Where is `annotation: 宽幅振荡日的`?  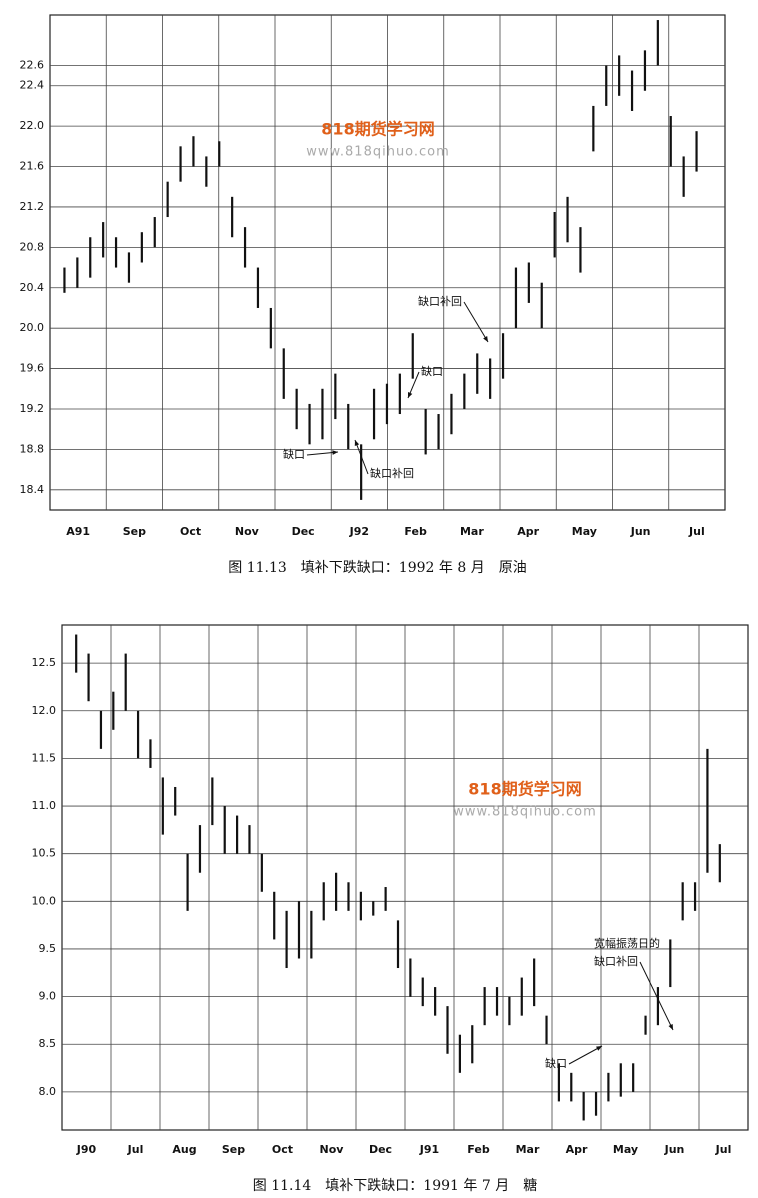
annotation: 宽幅振荡日的 is located at coordinates (627, 943).